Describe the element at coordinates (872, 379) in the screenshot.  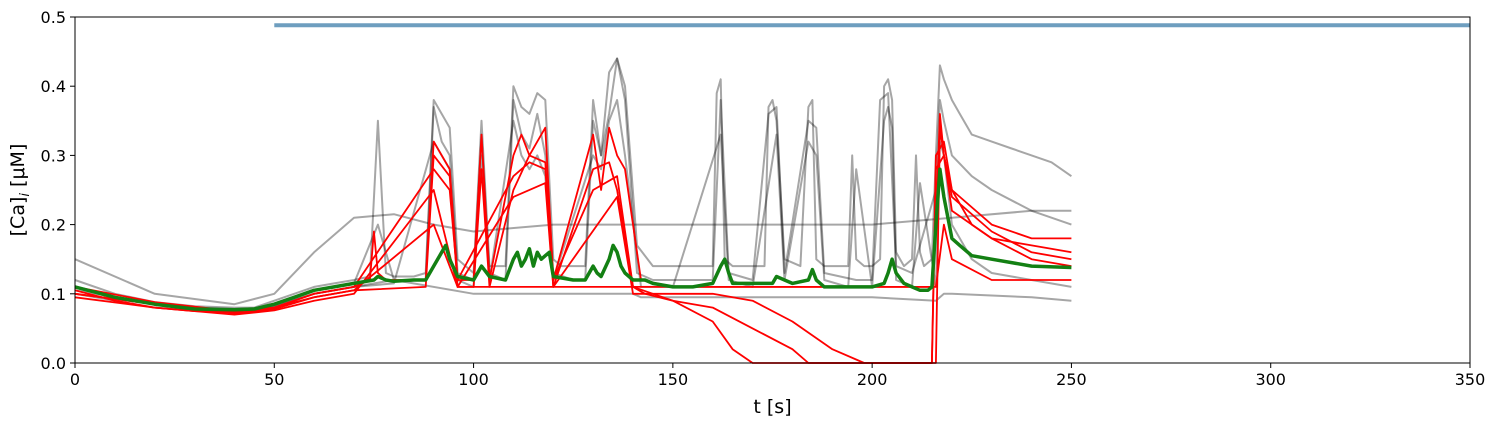
I see `x-tick-label: 200` at that location.